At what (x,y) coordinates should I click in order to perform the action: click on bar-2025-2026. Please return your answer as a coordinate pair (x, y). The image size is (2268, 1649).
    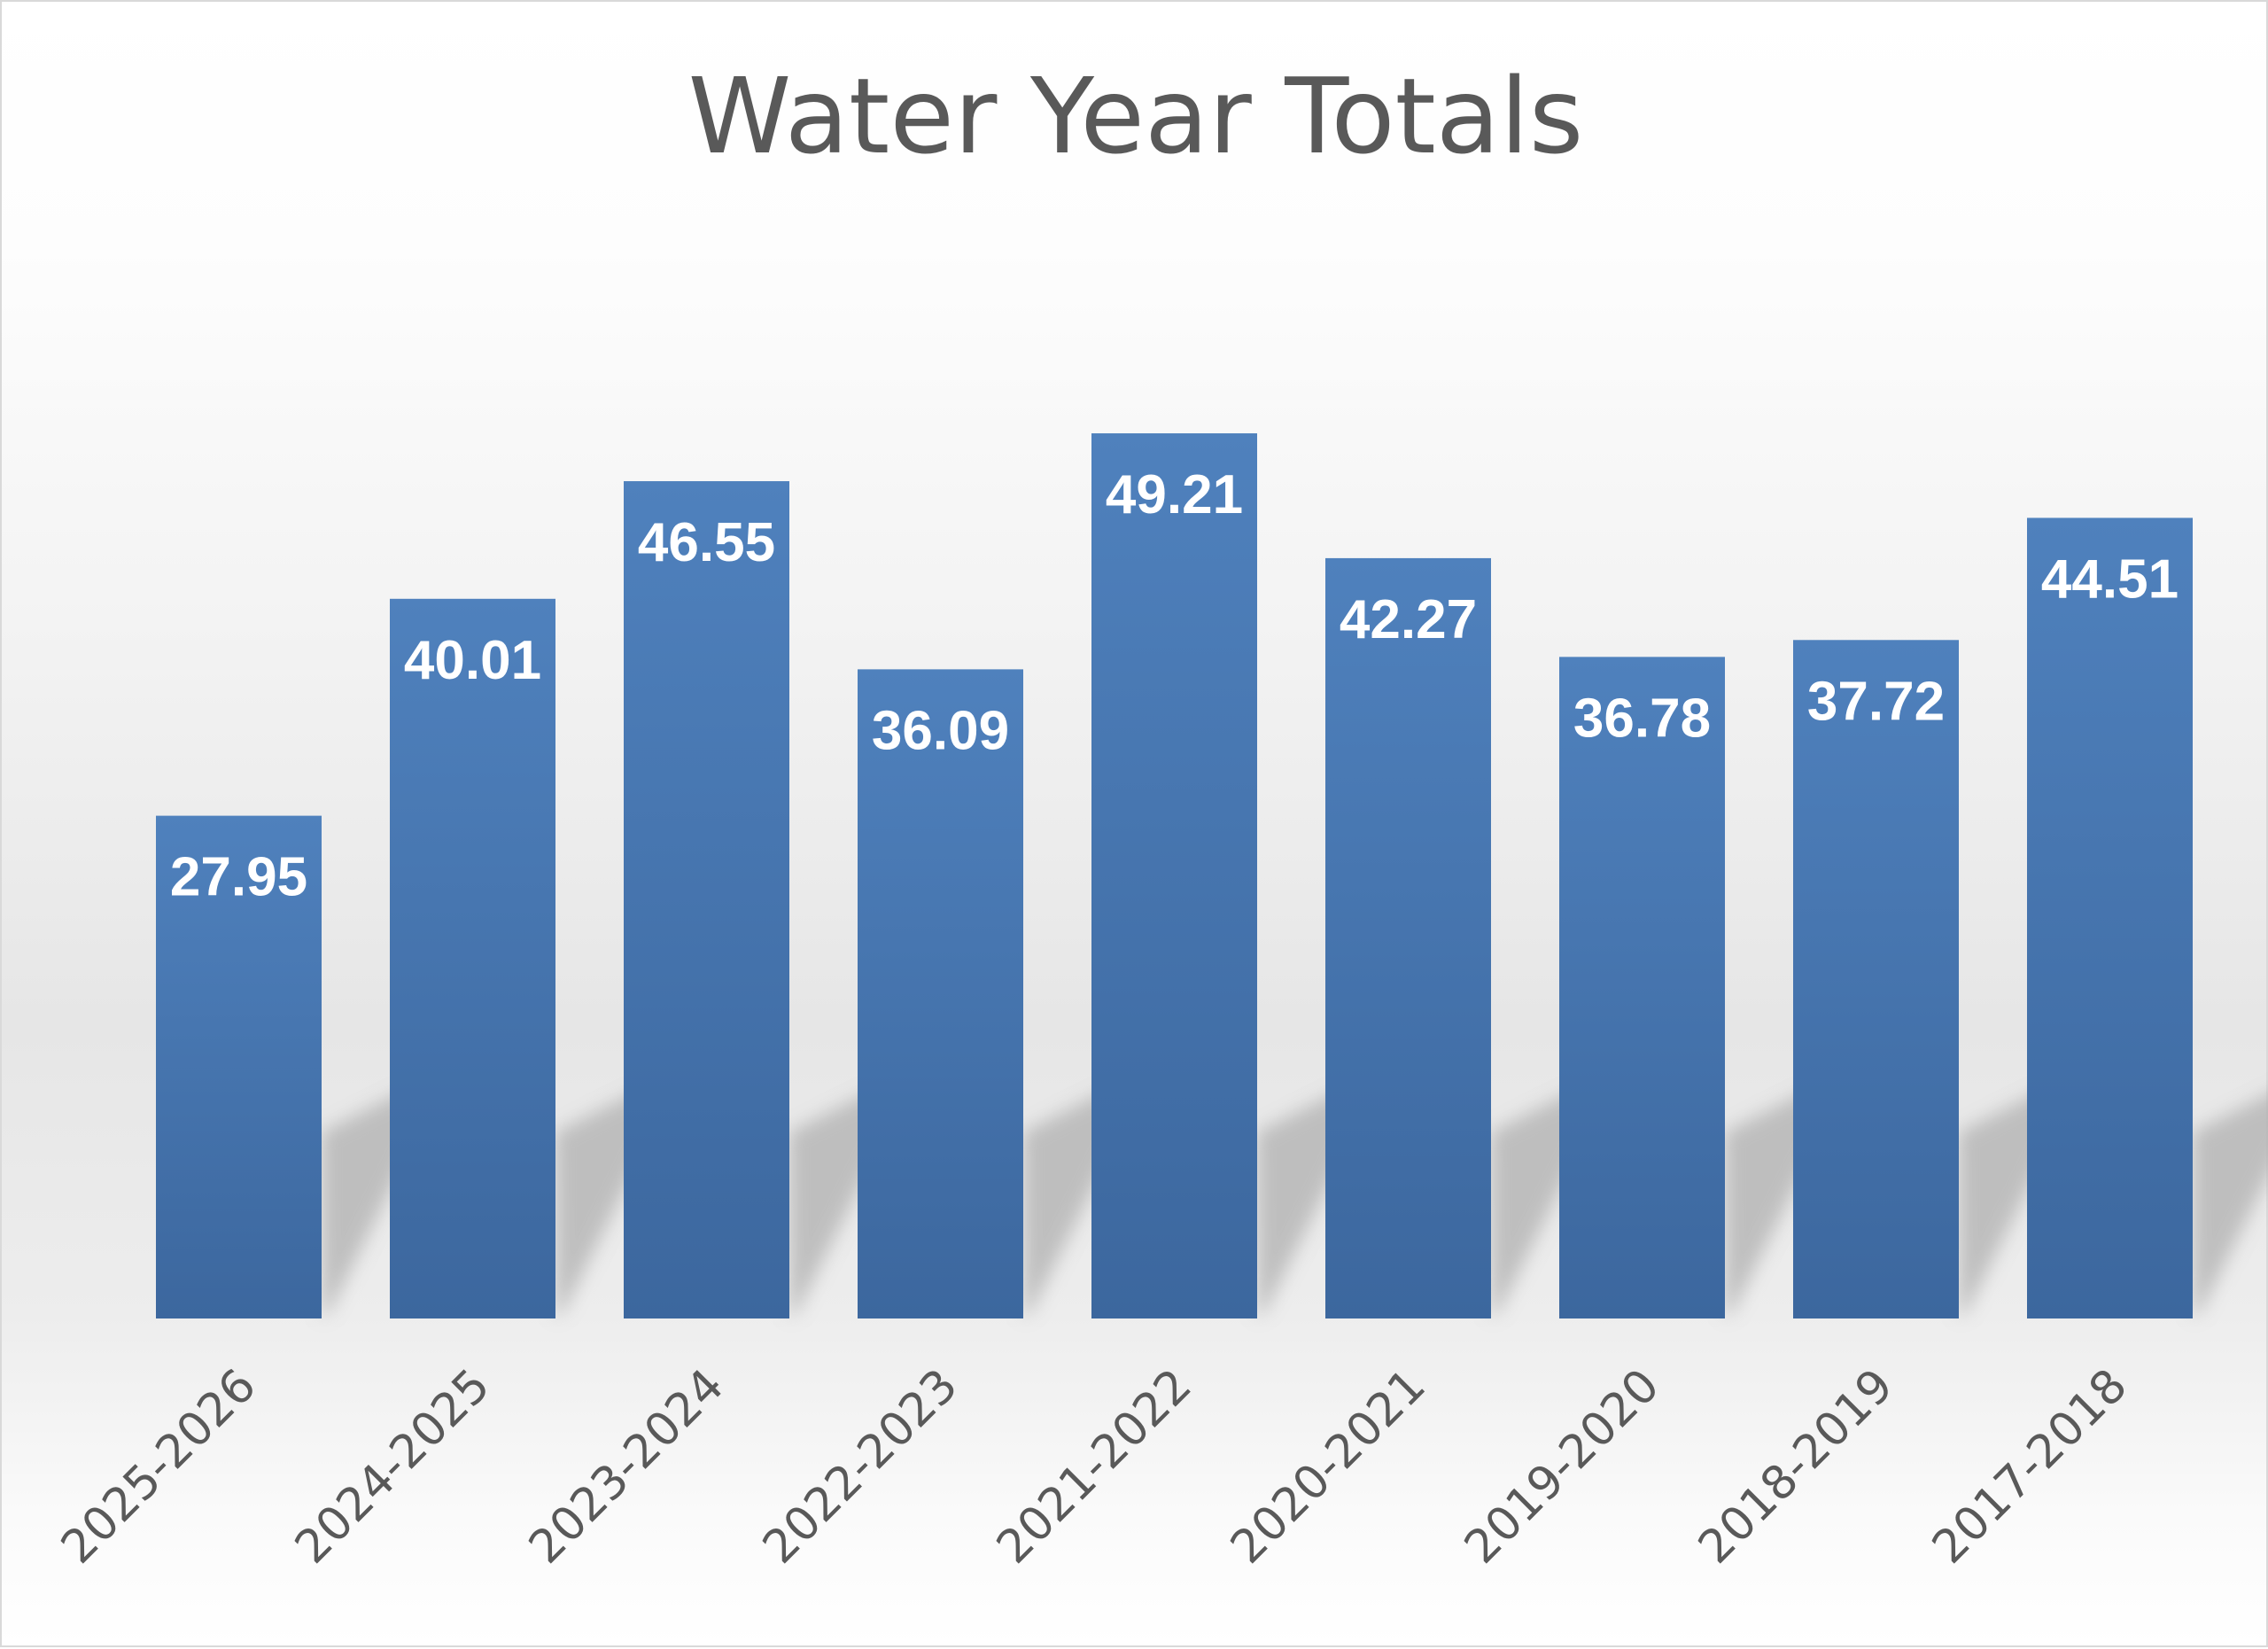
    Looking at the image, I should click on (239, 1066).